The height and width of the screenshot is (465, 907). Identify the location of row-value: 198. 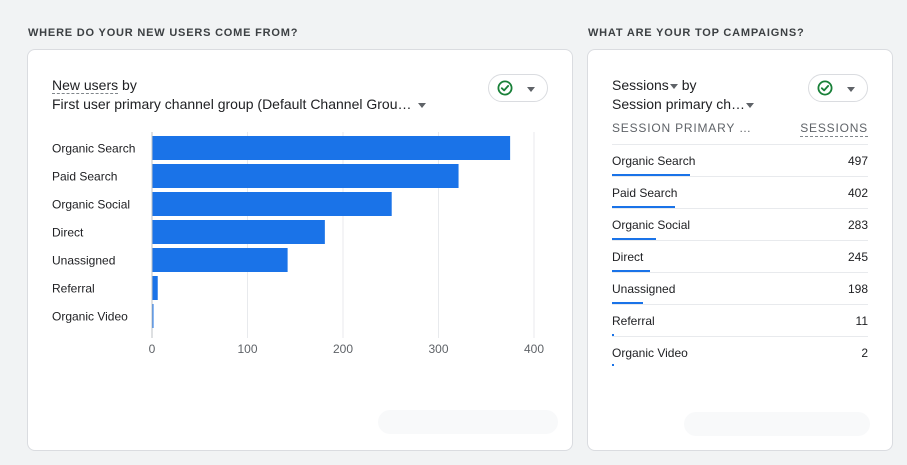
(857, 289).